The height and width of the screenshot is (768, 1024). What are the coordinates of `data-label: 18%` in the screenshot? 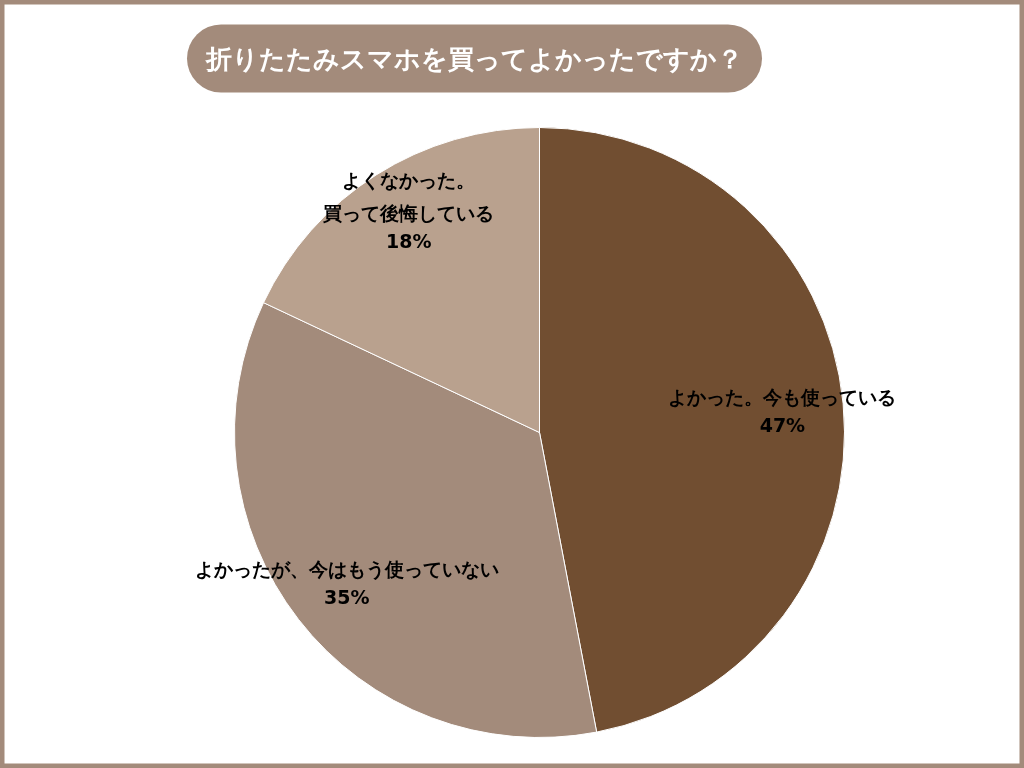 It's located at (409, 241).